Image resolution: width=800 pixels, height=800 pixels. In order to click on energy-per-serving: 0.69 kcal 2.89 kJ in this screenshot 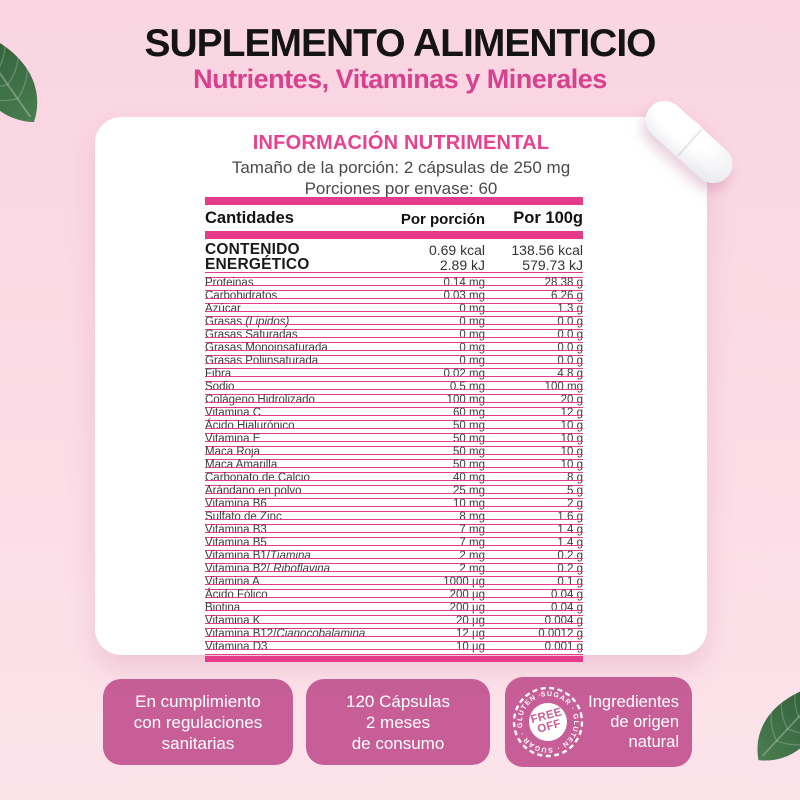, I will do `click(456, 257)`.